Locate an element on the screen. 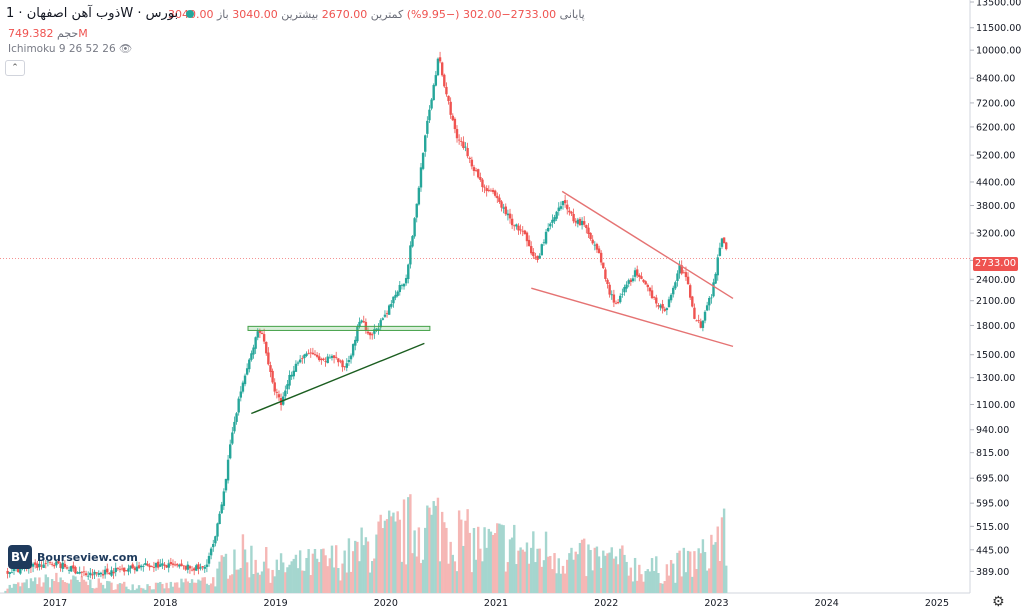 The image size is (1024, 611). indicator-legend: Ichimoku 9 26 52 26 👁 is located at coordinates (70, 48).